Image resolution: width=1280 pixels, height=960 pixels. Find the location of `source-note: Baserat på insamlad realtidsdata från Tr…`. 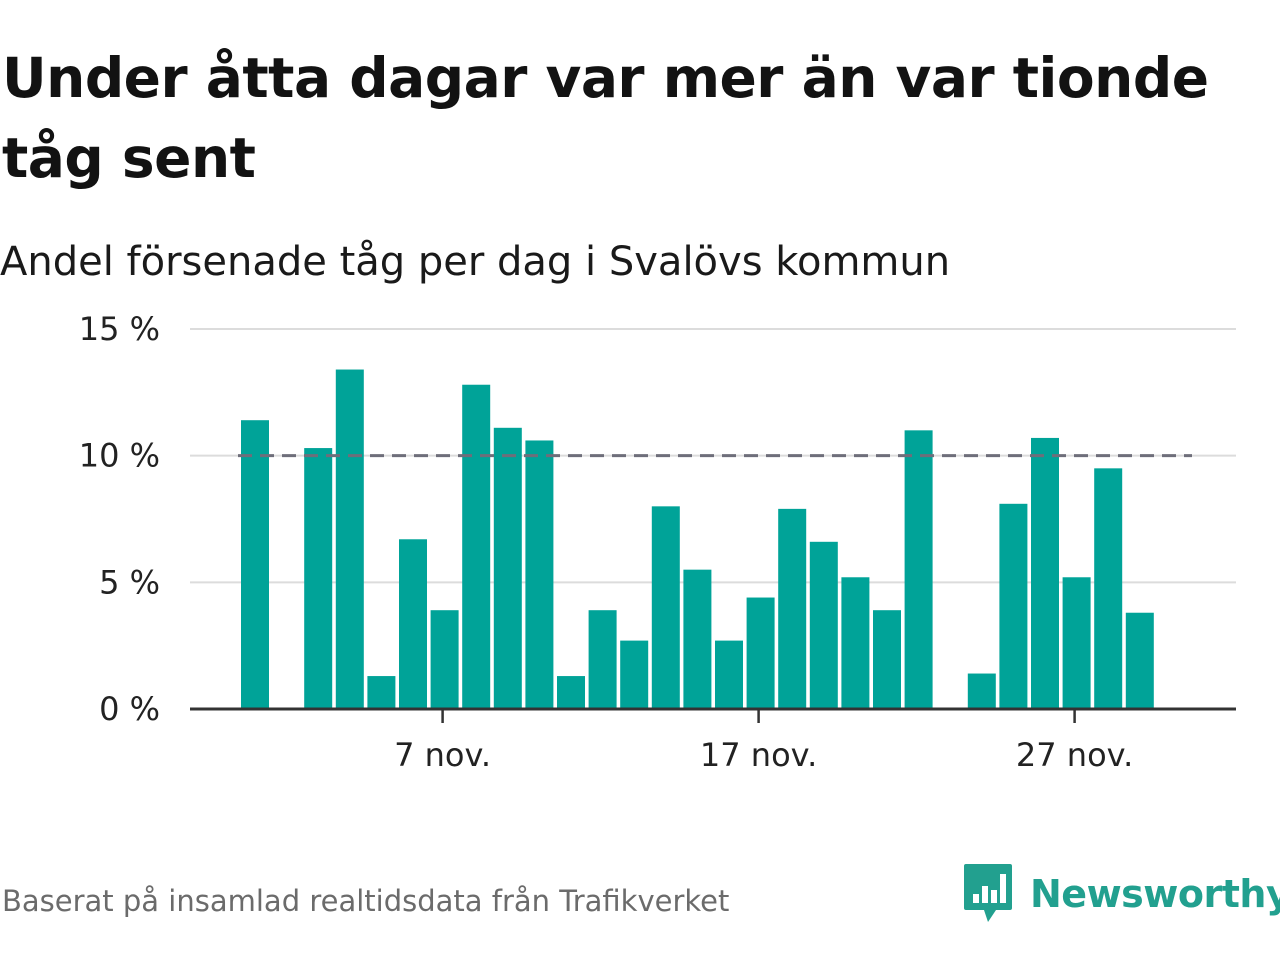

source-note: Baserat på insamlad realtidsdata från Tr… is located at coordinates (366, 901).